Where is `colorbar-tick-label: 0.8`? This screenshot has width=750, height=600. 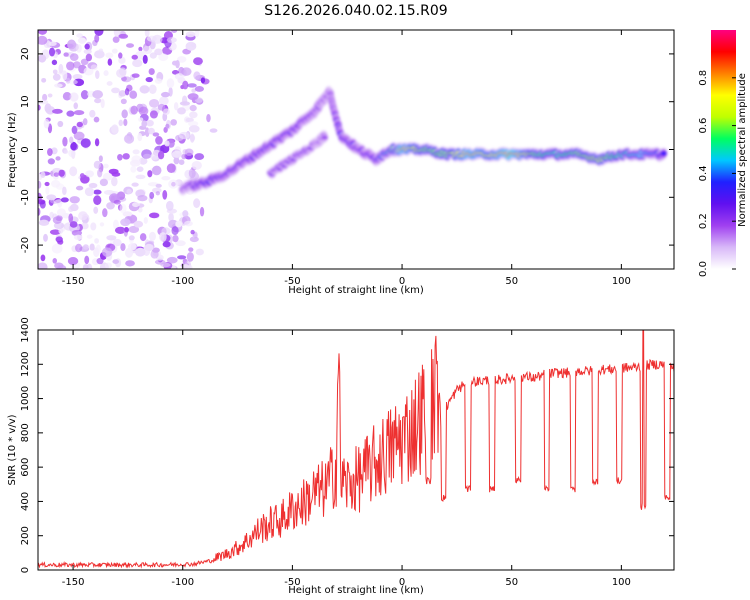
colorbar-tick-label: 0.8 is located at coordinates (703, 78).